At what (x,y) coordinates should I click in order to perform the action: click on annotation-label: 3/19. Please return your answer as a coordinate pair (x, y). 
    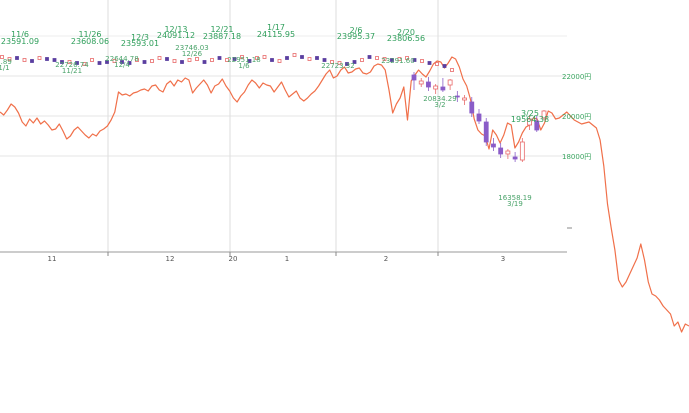
    Looking at the image, I should click on (515, 204).